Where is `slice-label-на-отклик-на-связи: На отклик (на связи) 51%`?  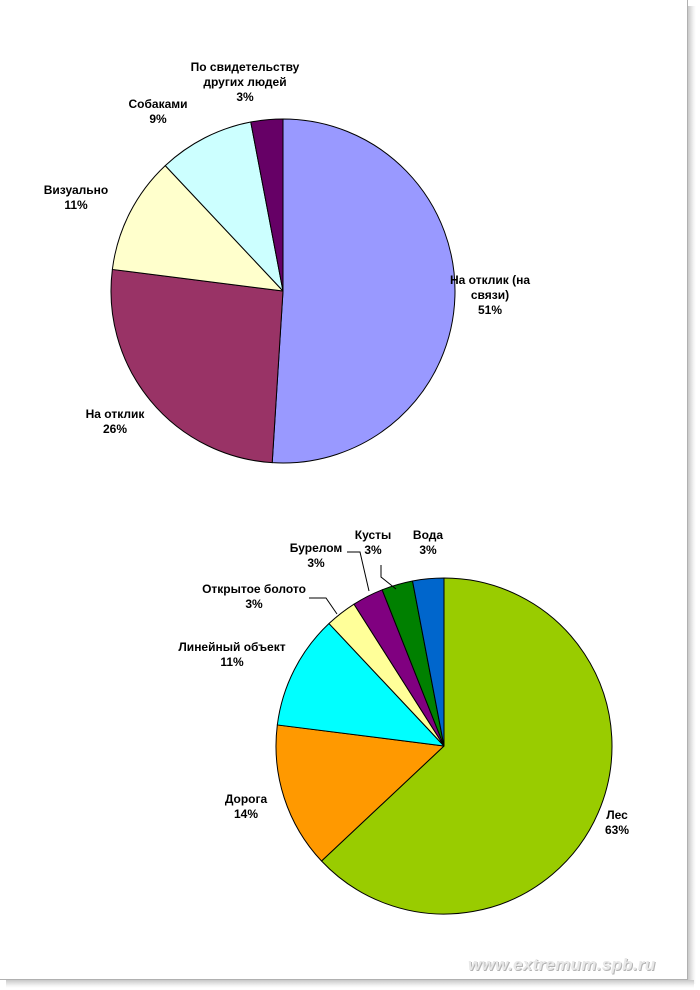 slice-label-на-отклик-на-связи: На отклик (на связи) 51% is located at coordinates (490, 295).